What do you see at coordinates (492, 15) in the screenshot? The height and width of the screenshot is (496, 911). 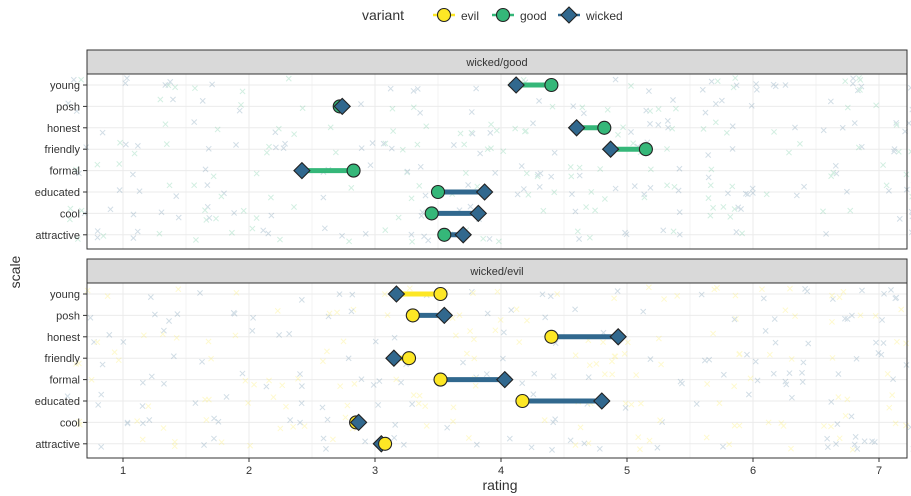 I see `legend: variant evil good wicked` at bounding box center [492, 15].